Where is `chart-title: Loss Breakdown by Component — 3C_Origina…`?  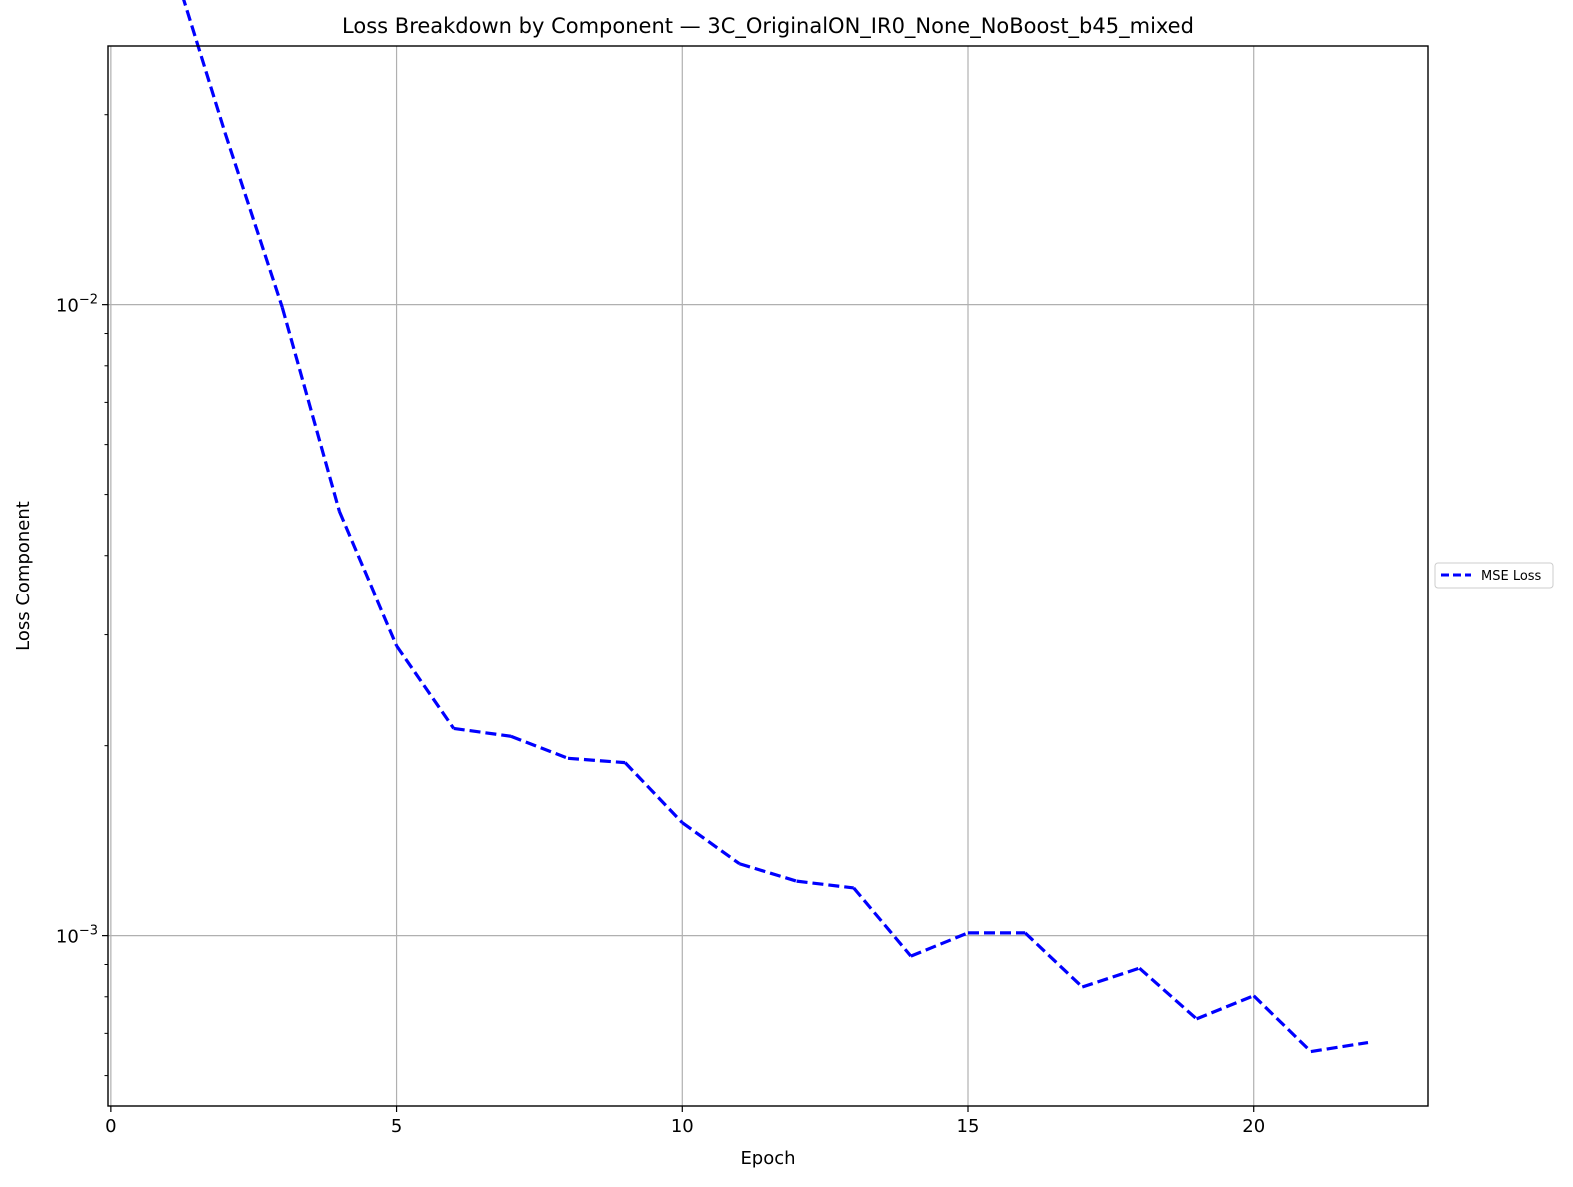
chart-title: Loss Breakdown by Component — 3C_Origina… is located at coordinates (768, 26).